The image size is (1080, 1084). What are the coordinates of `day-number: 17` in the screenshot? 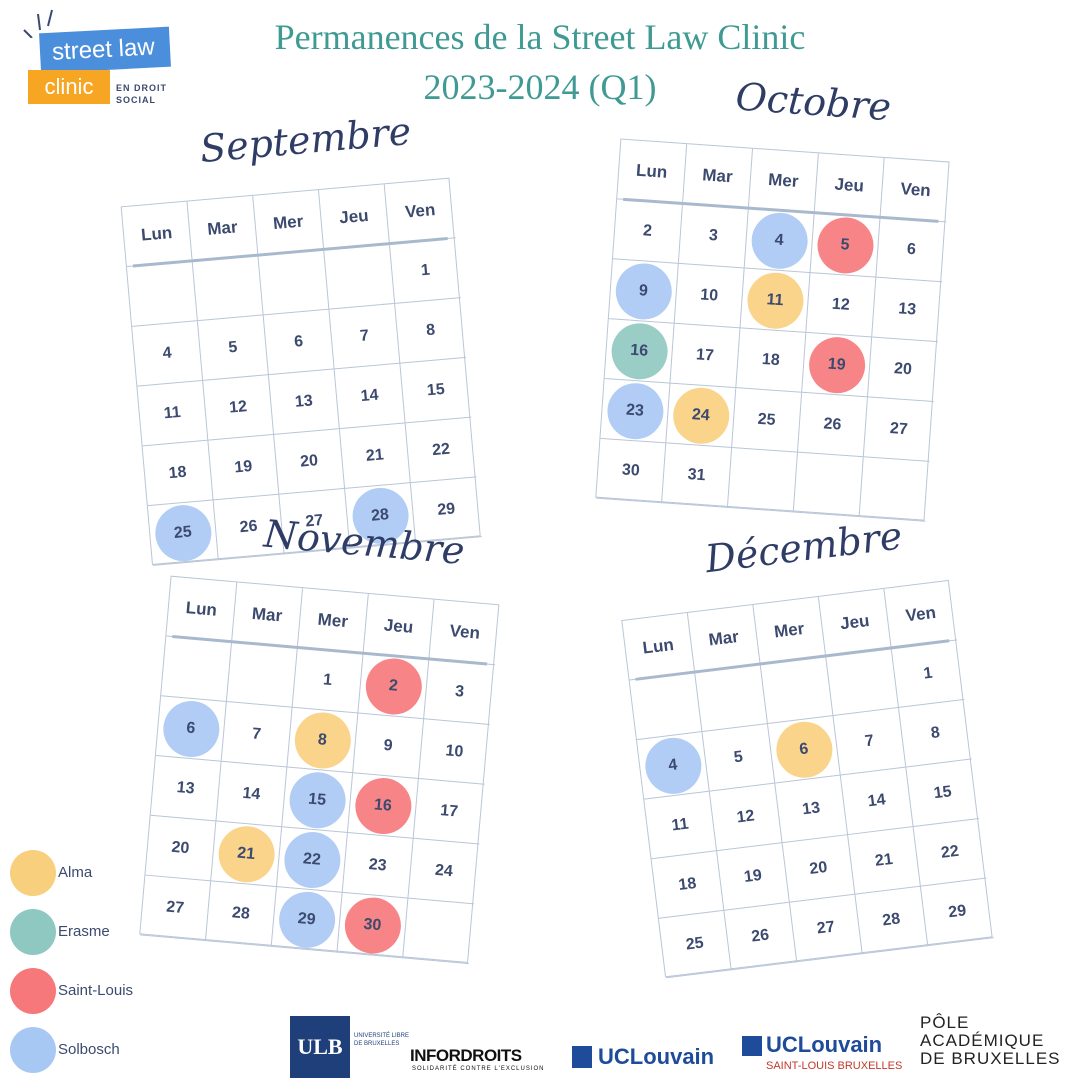 It's located at (705, 355).